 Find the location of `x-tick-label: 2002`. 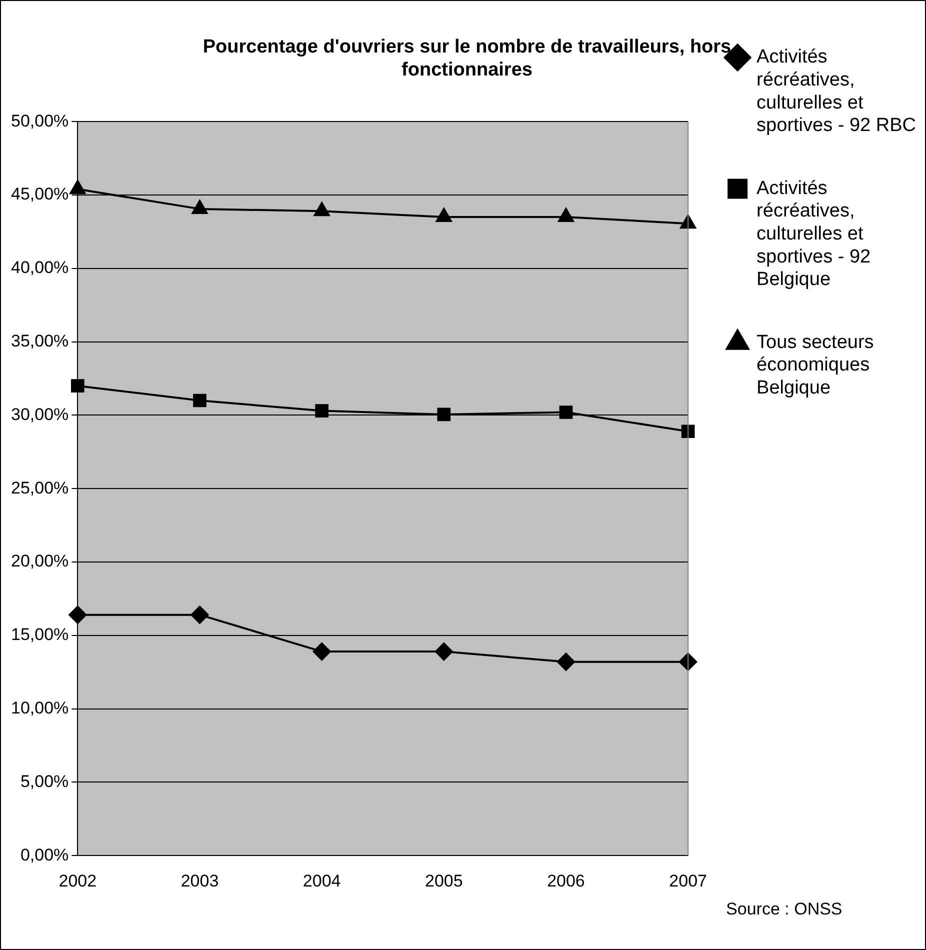

x-tick-label: 2002 is located at coordinates (77, 880).